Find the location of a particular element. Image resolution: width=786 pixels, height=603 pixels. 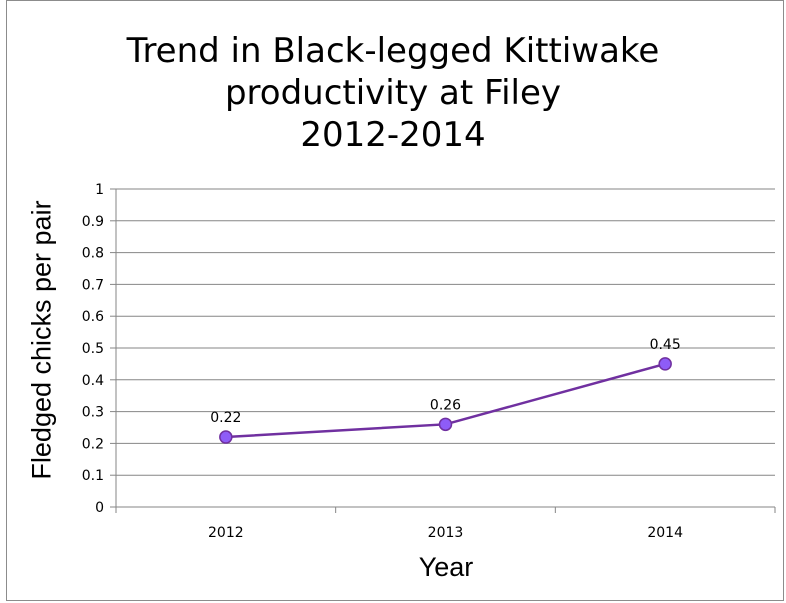

y-tick-label: 0.2 is located at coordinates (93, 444).